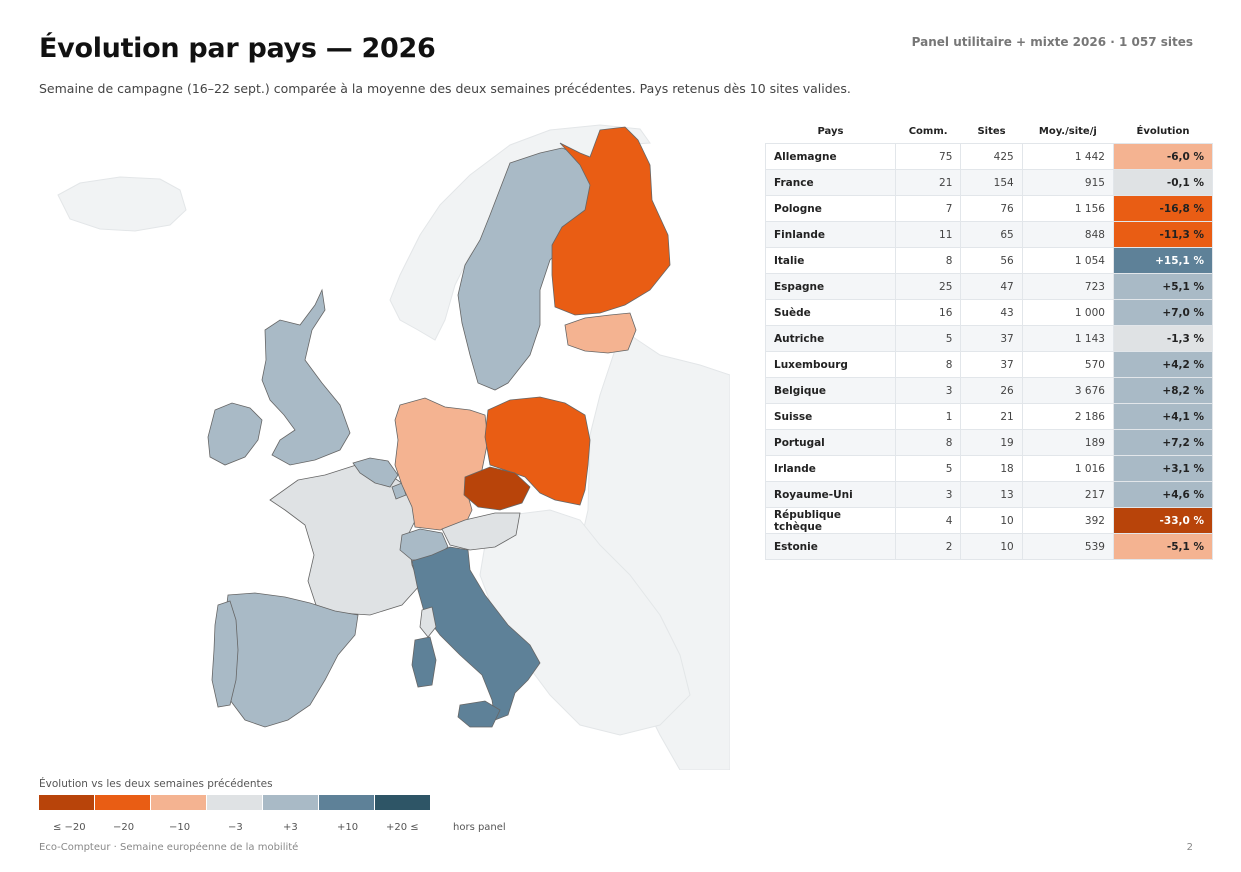  I want to click on table-row: Espagne 25 47 723 +5,1 %, so click(989, 286).